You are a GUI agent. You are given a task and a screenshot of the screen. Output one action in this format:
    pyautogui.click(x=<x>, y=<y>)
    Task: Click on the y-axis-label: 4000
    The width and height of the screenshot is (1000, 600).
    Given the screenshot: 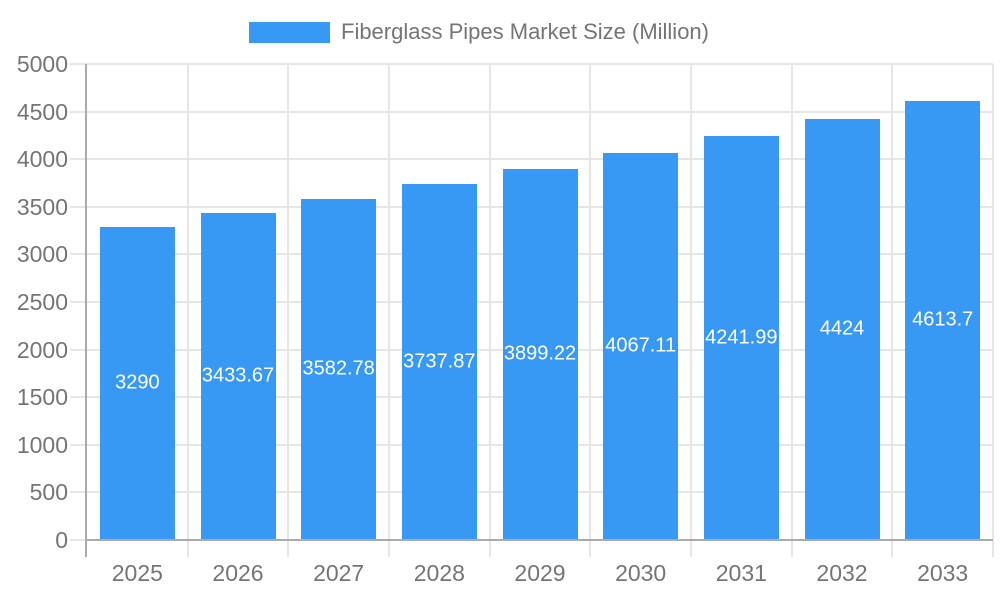 What is the action you would take?
    pyautogui.click(x=42, y=159)
    